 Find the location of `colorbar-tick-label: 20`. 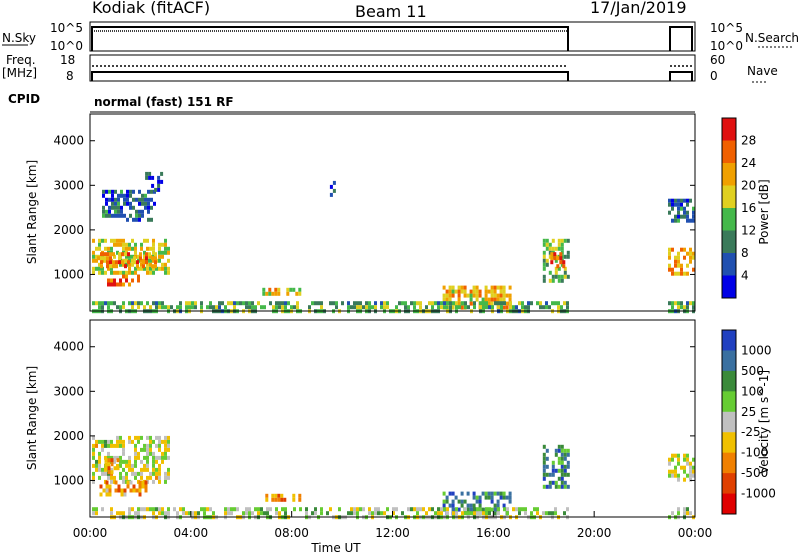

colorbar-tick-label: 20 is located at coordinates (748, 186).